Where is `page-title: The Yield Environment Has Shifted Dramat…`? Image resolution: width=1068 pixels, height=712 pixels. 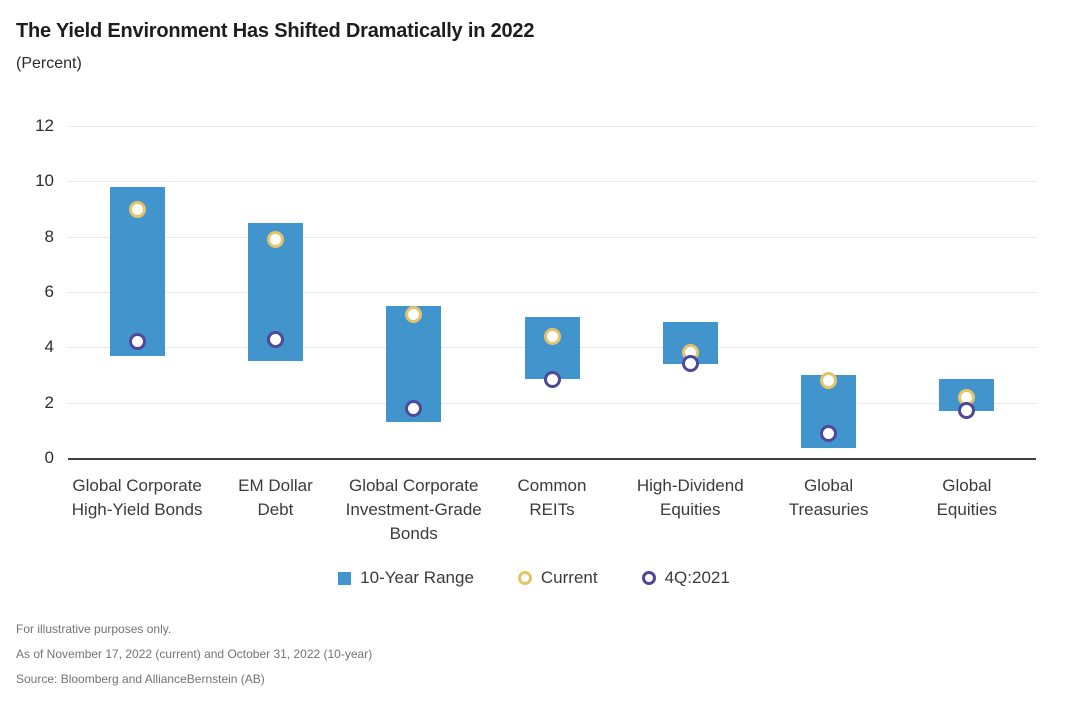
page-title: The Yield Environment Has Shifted Dramat… is located at coordinates (275, 31).